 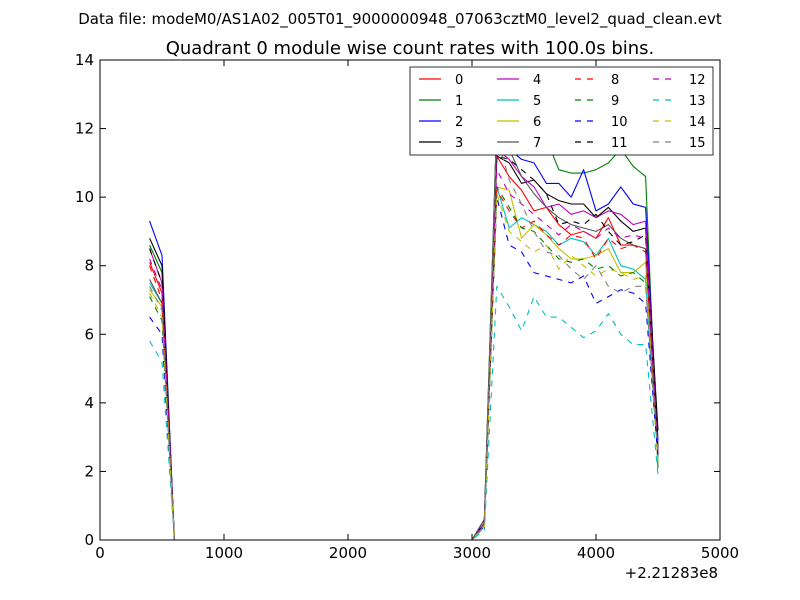 I want to click on y-tick-label: 8, so click(x=89, y=266).